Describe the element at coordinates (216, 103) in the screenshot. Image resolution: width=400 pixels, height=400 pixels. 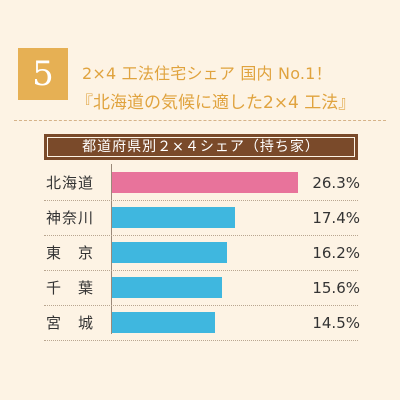
I see `headline-hokkaido-climate: 『北海道の気候に適した2×4 工法』` at that location.